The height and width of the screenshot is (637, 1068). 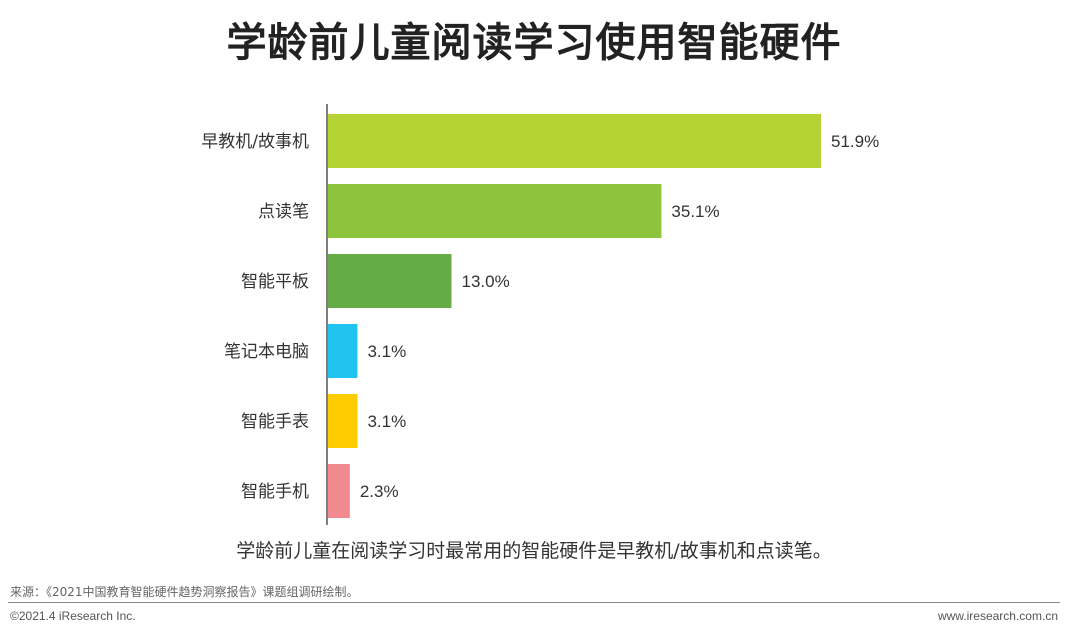 What do you see at coordinates (255, 142) in the screenshot?
I see `category-label: 早教机/故事机` at bounding box center [255, 142].